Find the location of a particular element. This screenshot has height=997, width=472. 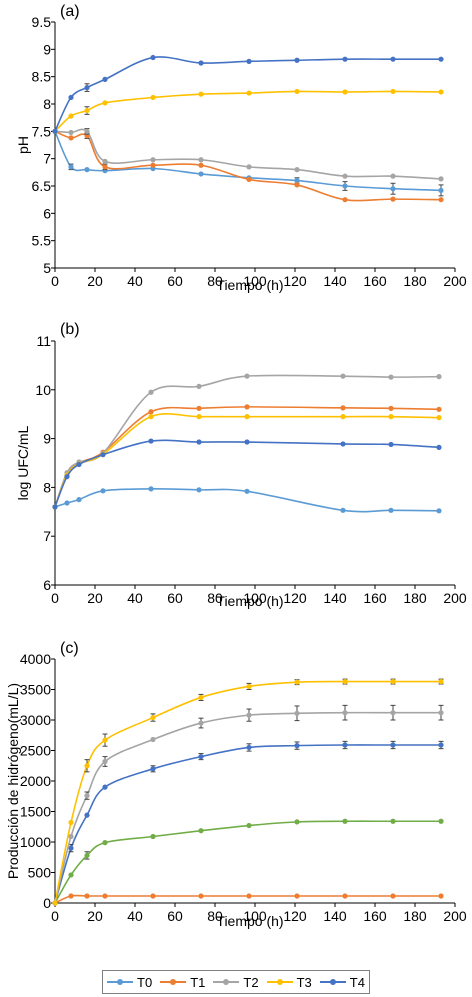

chart-b-x-tick-label: 40 is located at coordinates (135, 598).